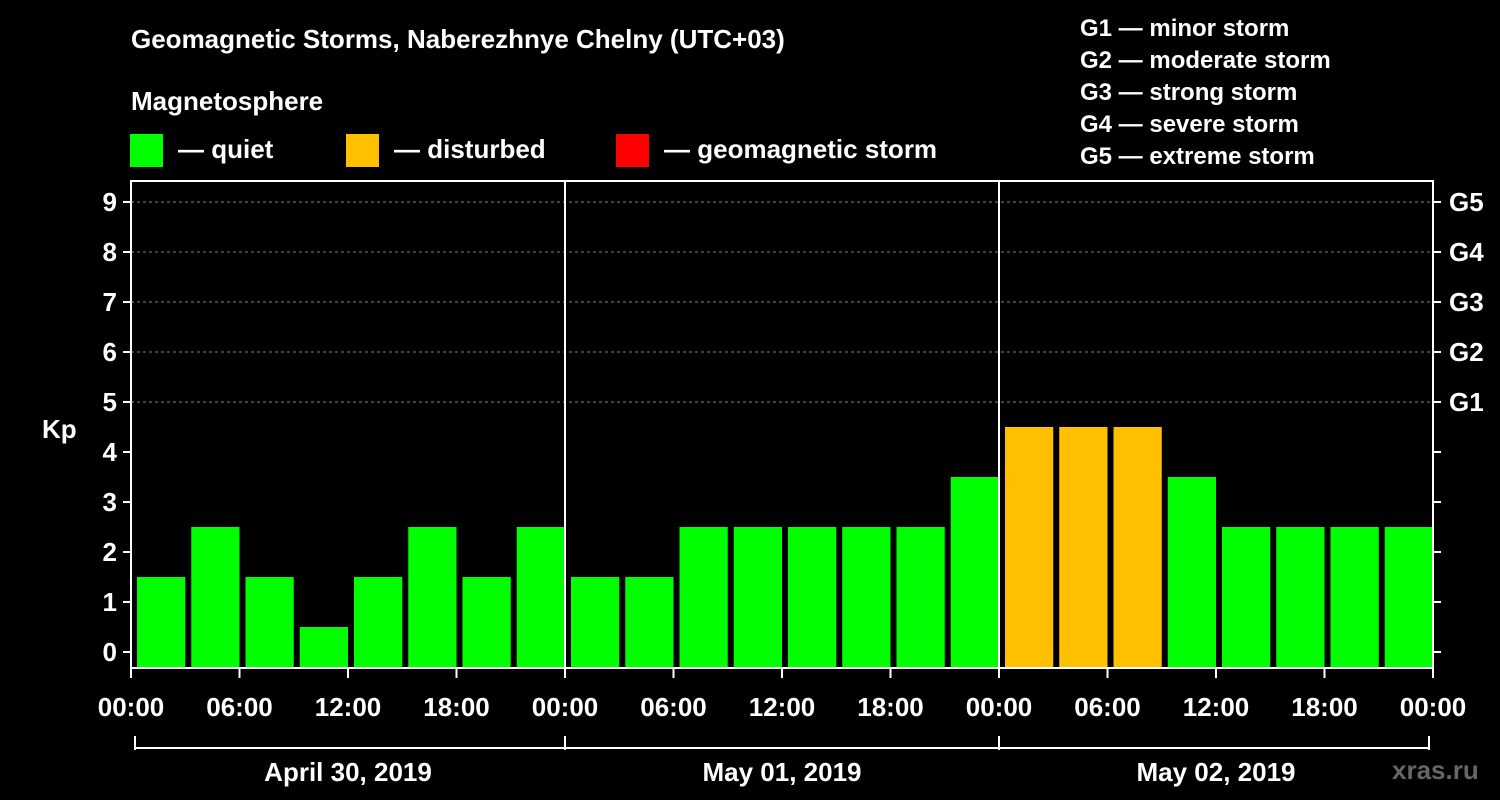 The height and width of the screenshot is (800, 1500). I want to click on x-tick-label-4: 00:00, so click(565, 707).